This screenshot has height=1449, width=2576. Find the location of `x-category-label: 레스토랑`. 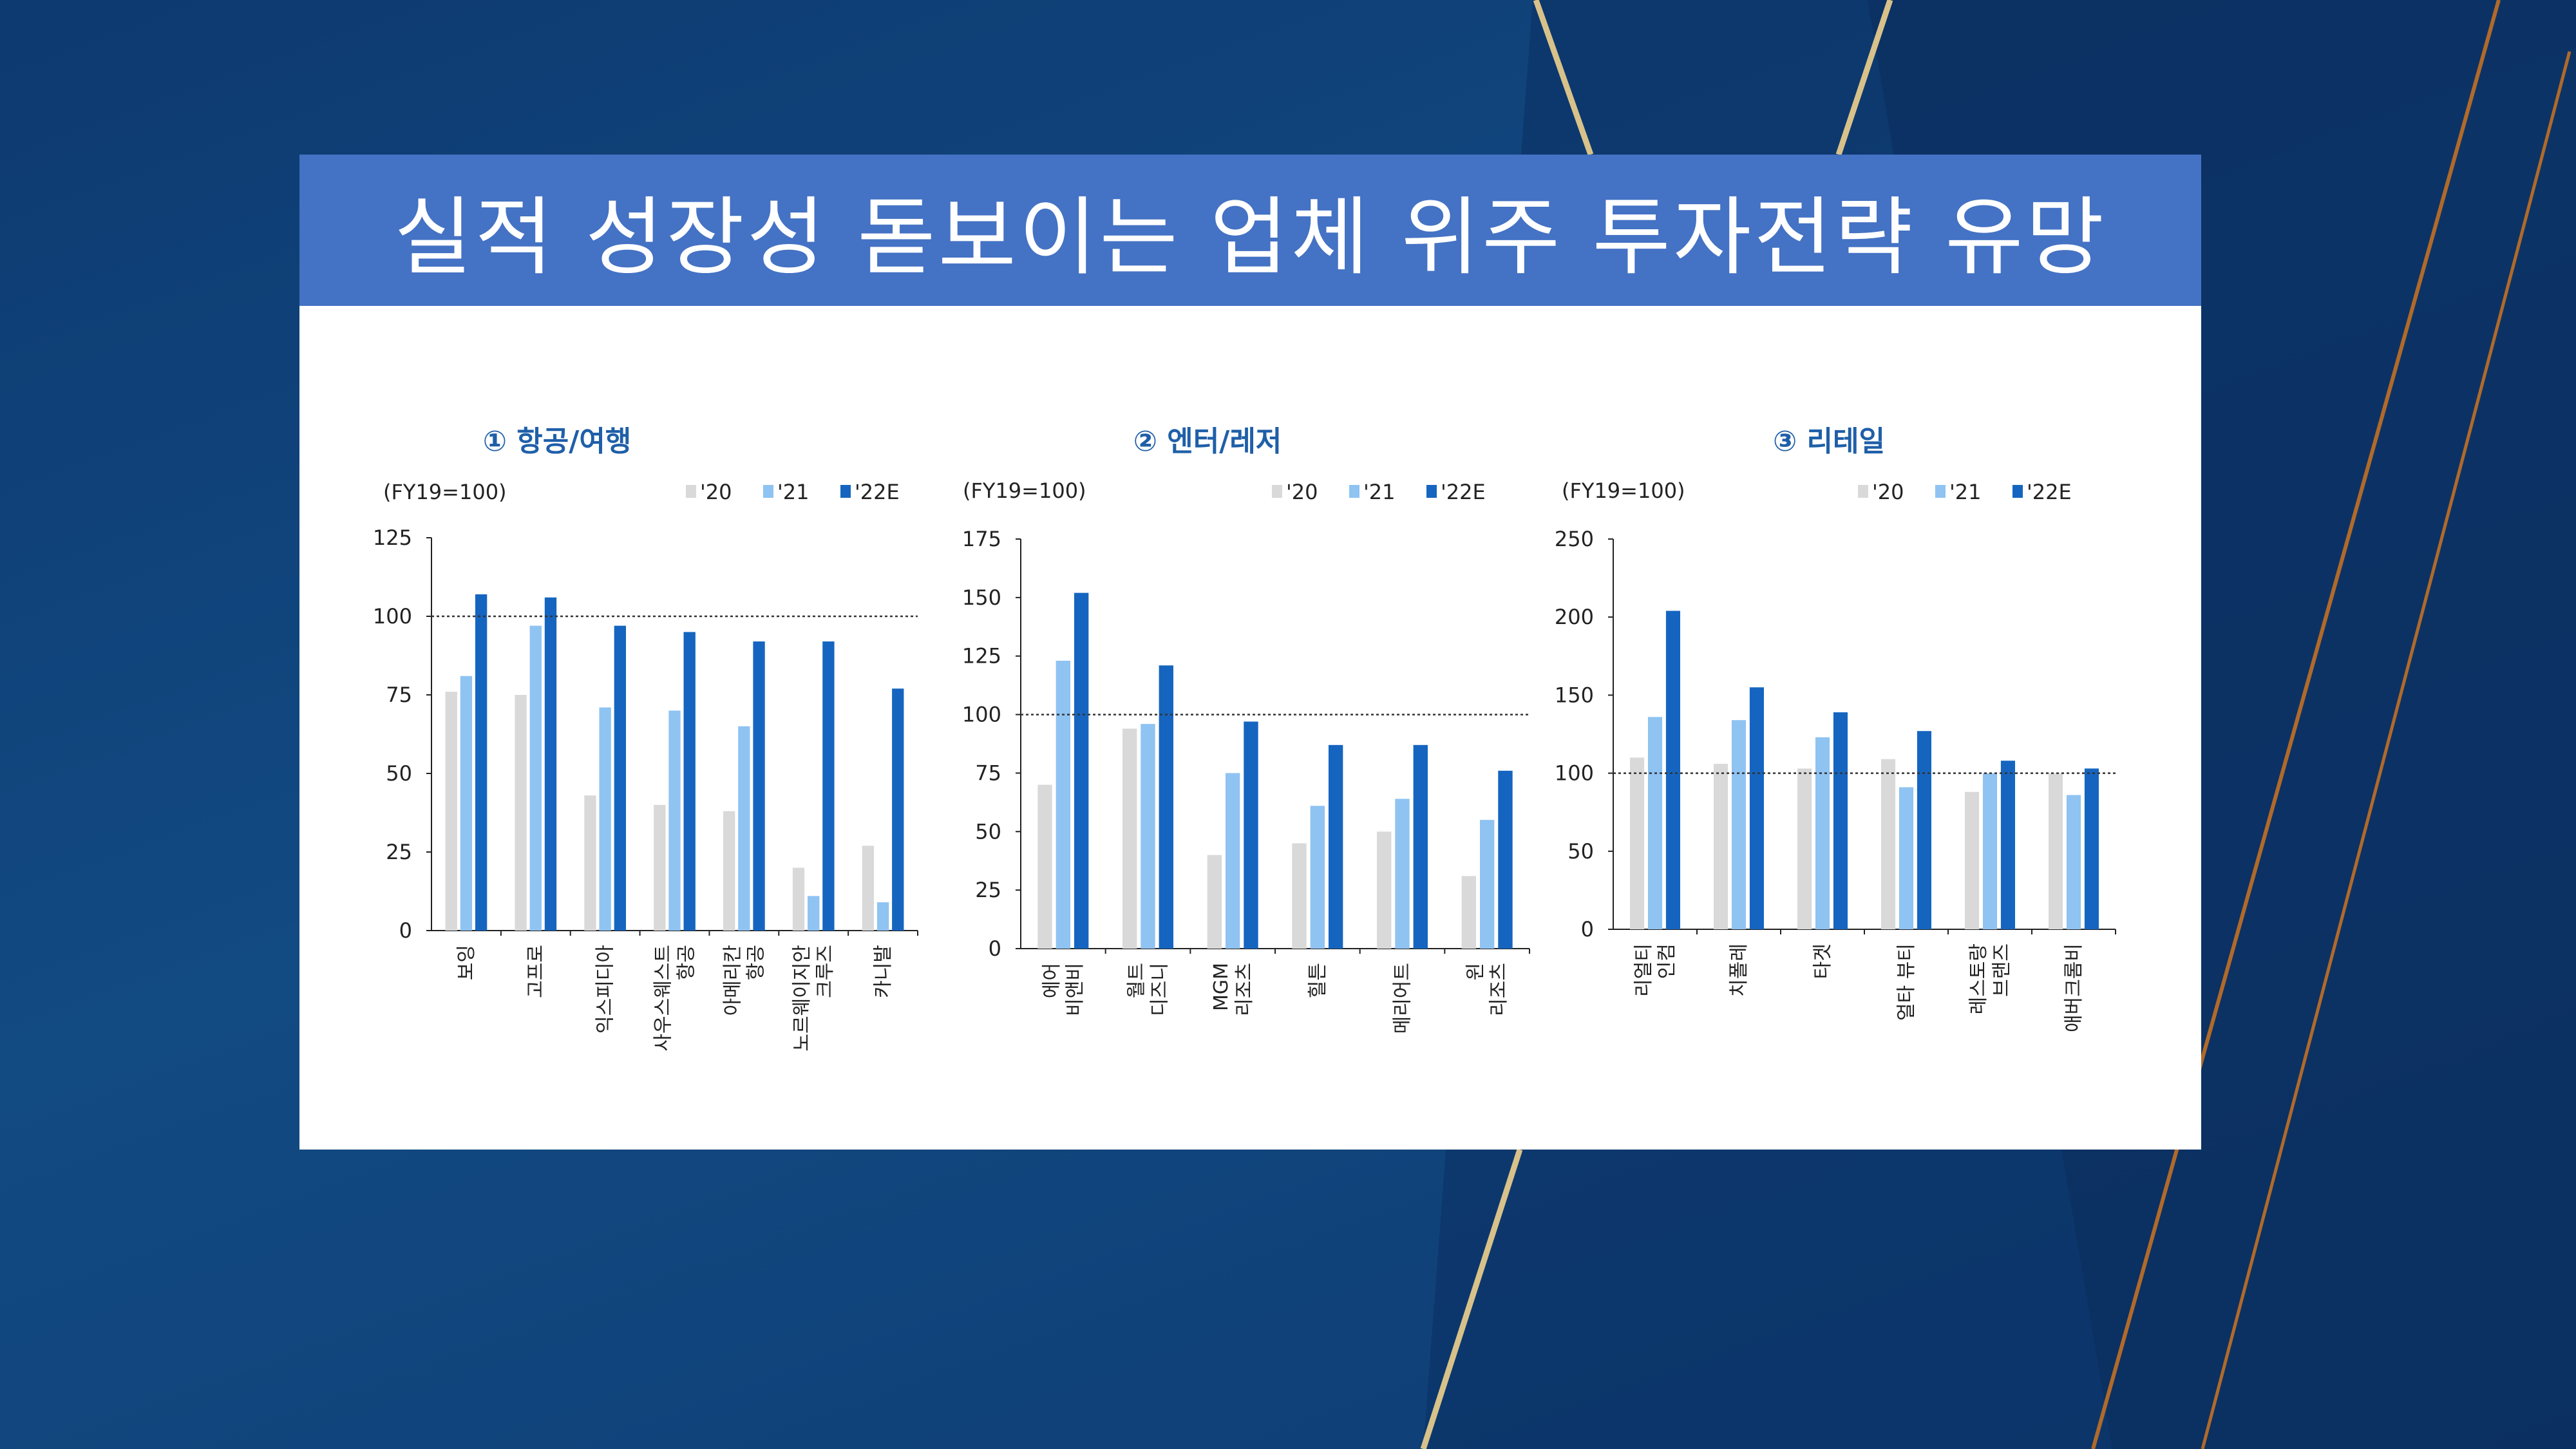

x-category-label: 레스토랑 is located at coordinates (1979, 978).